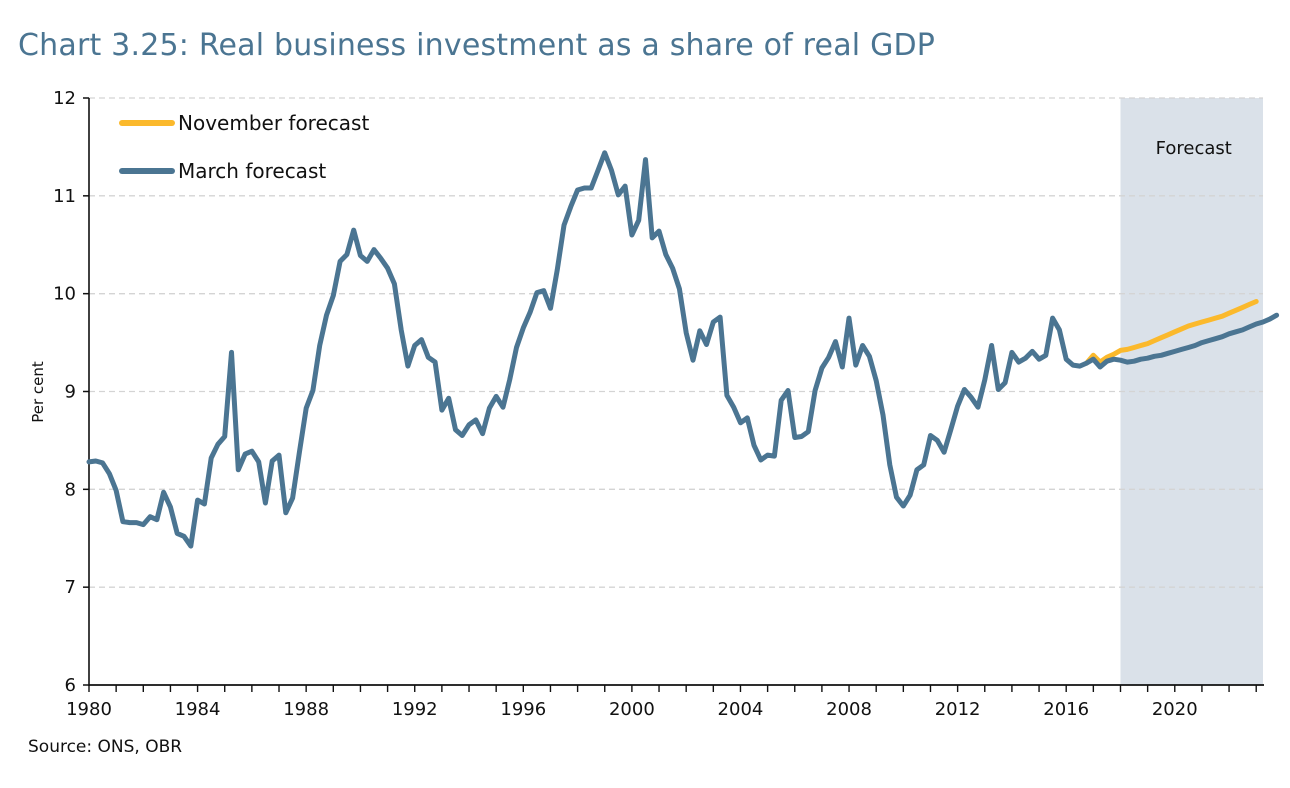 Image resolution: width=1290 pixels, height=788 pixels. What do you see at coordinates (70, 392) in the screenshot?
I see `y-tick-label: 9` at bounding box center [70, 392].